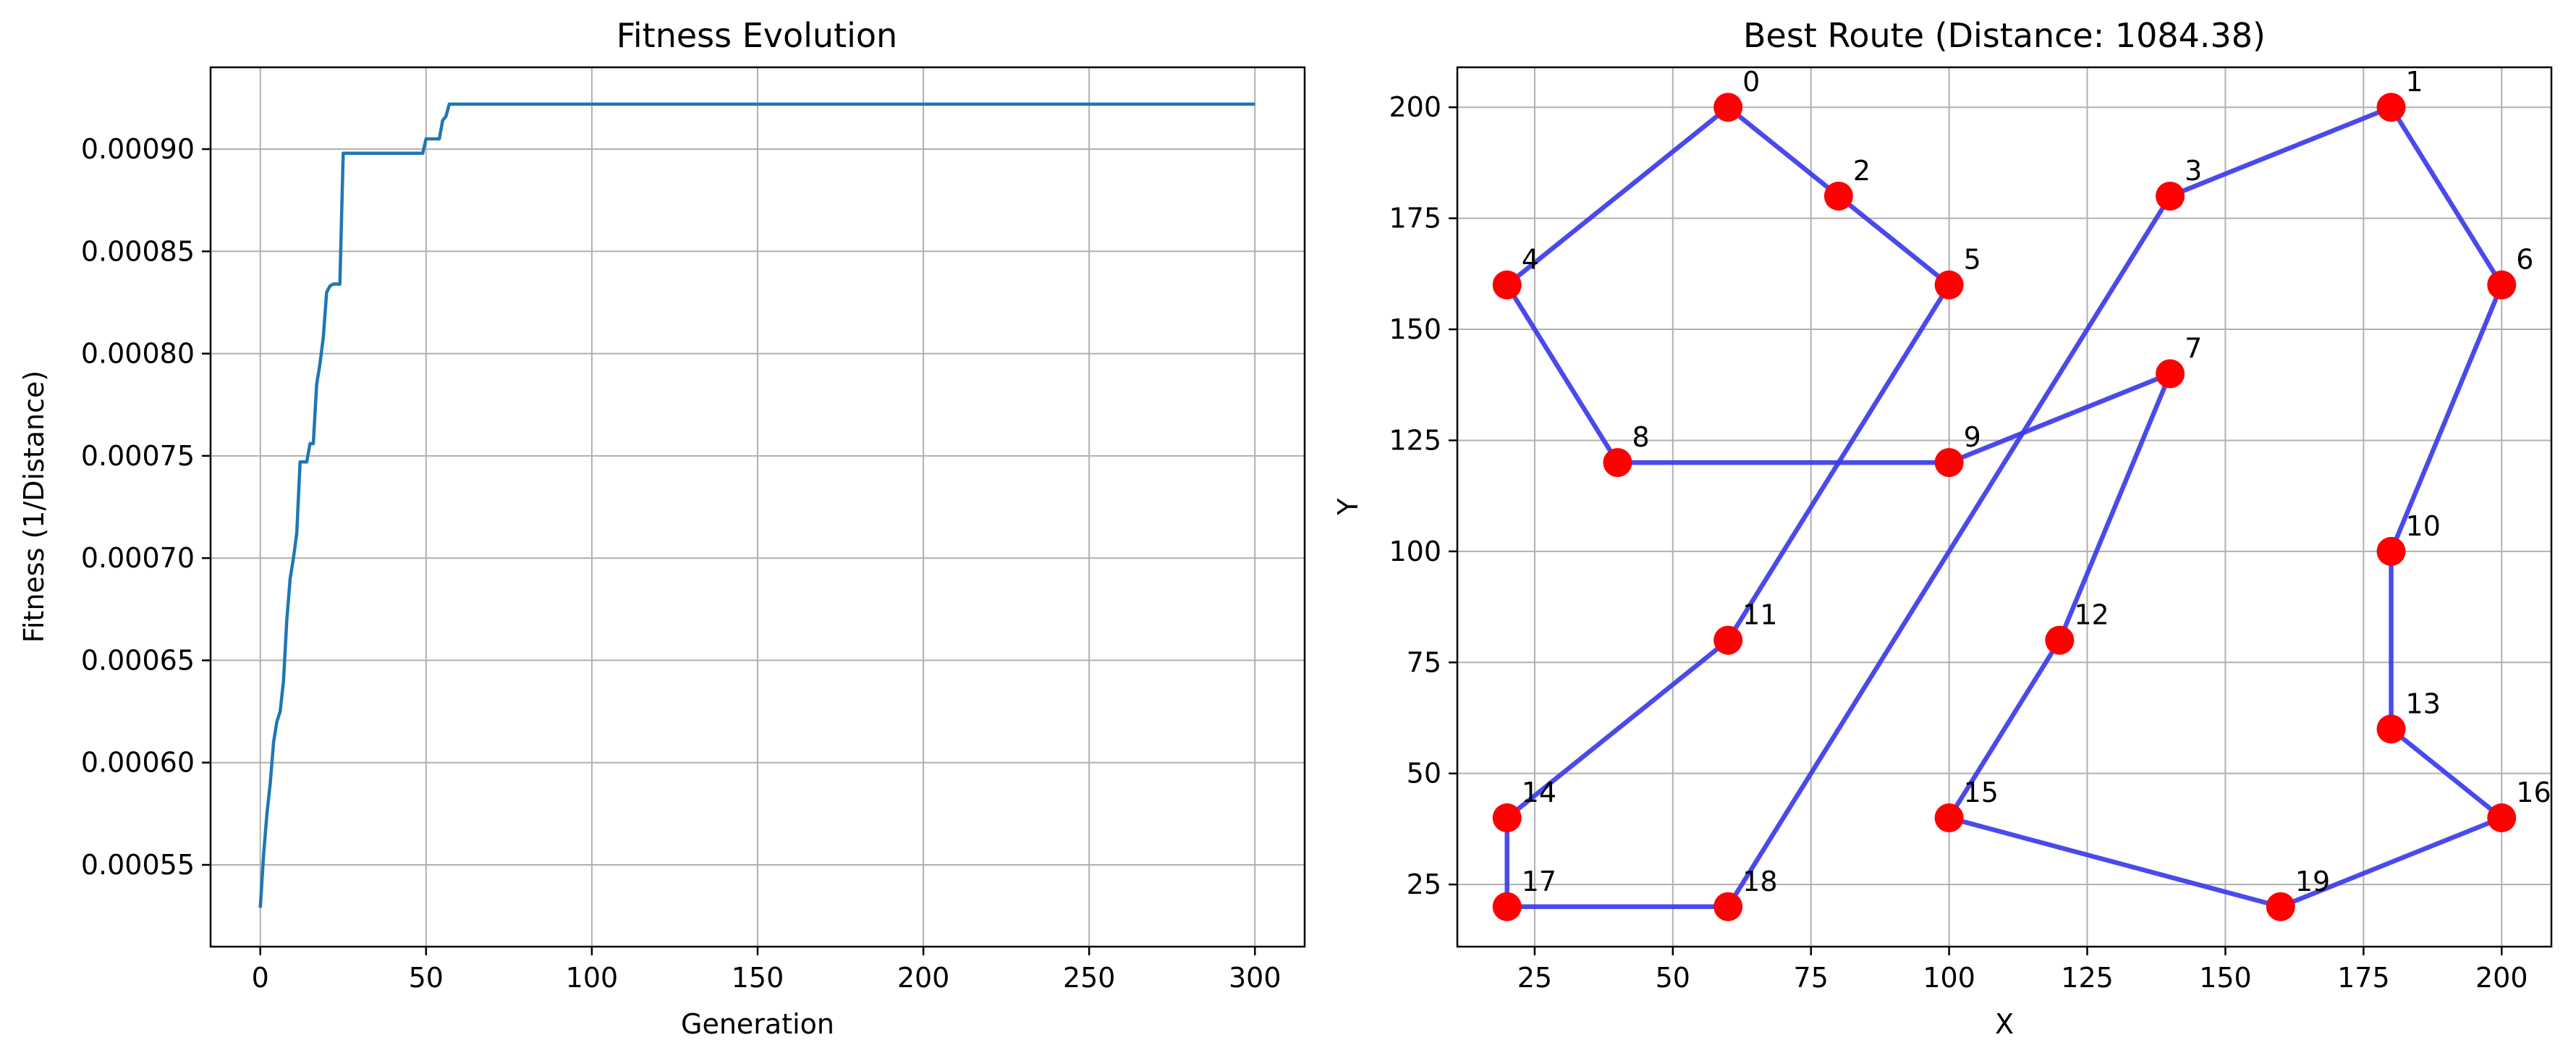 This screenshot has width=2576, height=1061. Describe the element at coordinates (2087, 978) in the screenshot. I see `x-tick-label: 125` at that location.